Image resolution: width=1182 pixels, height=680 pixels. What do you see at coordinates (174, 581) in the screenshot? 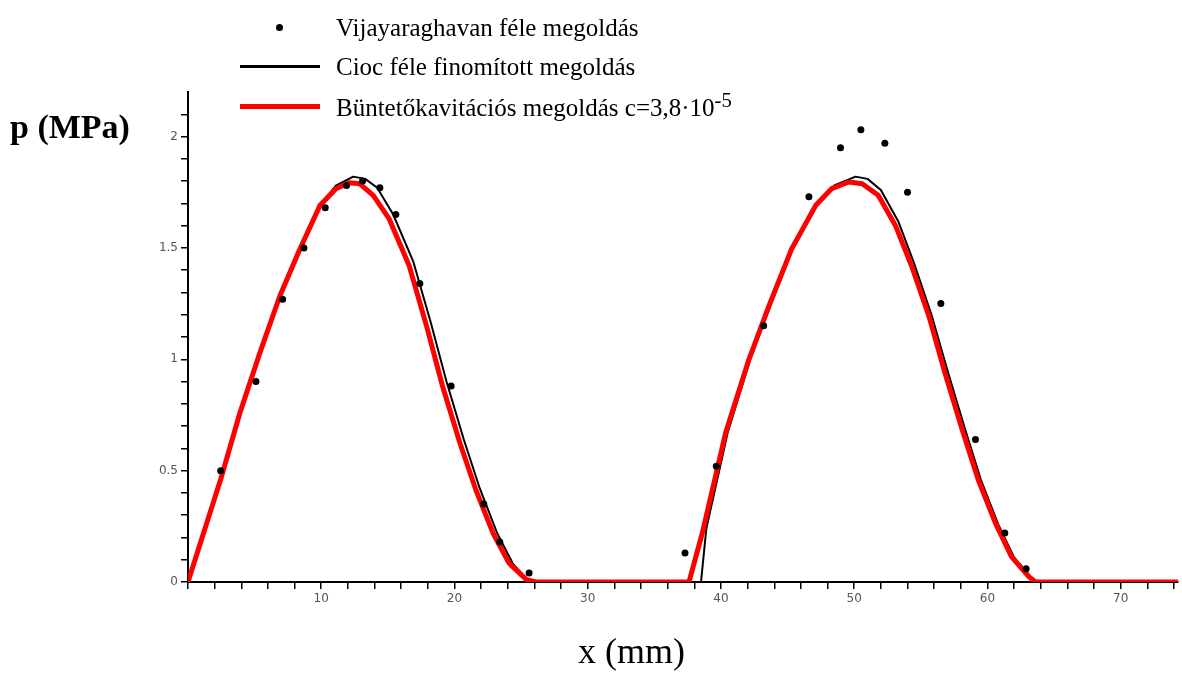
I see `y-tick-label: 0` at bounding box center [174, 581].